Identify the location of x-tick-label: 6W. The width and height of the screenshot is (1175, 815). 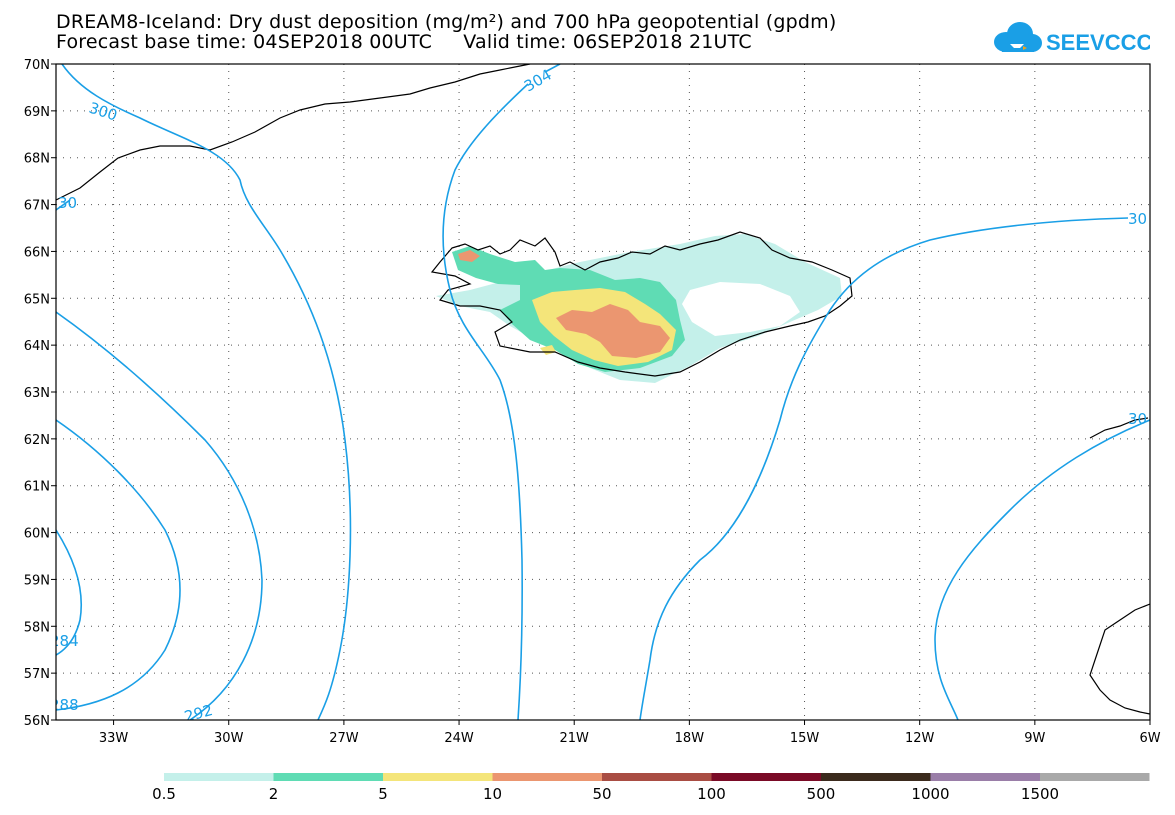
(1149, 738).